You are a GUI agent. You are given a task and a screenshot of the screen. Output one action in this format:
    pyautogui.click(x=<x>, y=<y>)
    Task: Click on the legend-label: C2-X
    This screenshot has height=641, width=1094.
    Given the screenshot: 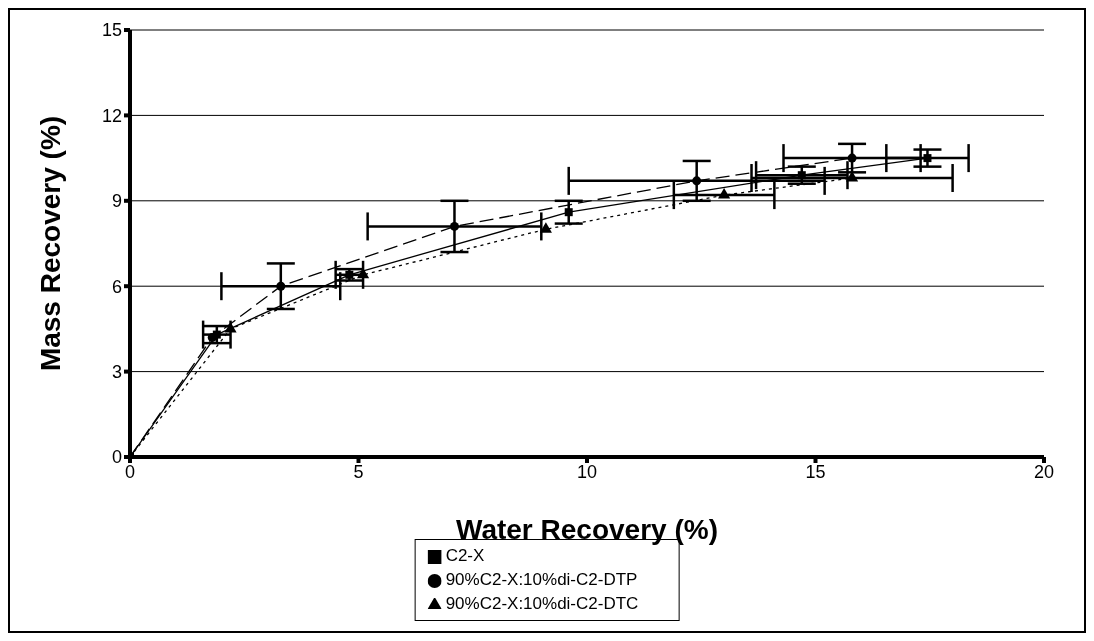 What is the action you would take?
    pyautogui.click(x=465, y=555)
    